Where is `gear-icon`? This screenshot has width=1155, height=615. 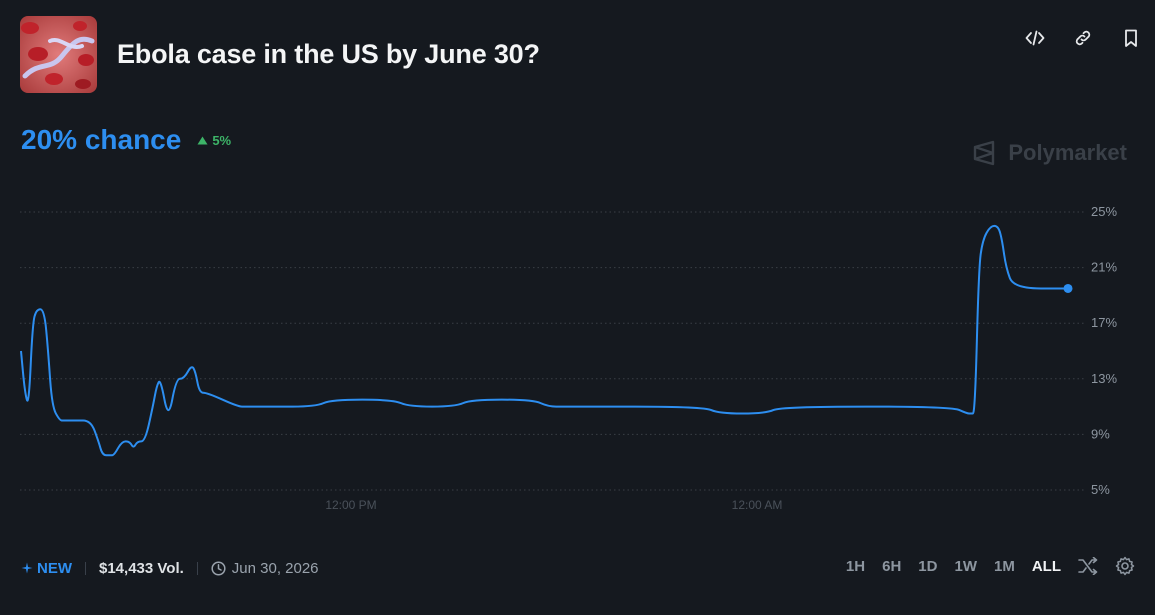 gear-icon is located at coordinates (1125, 566).